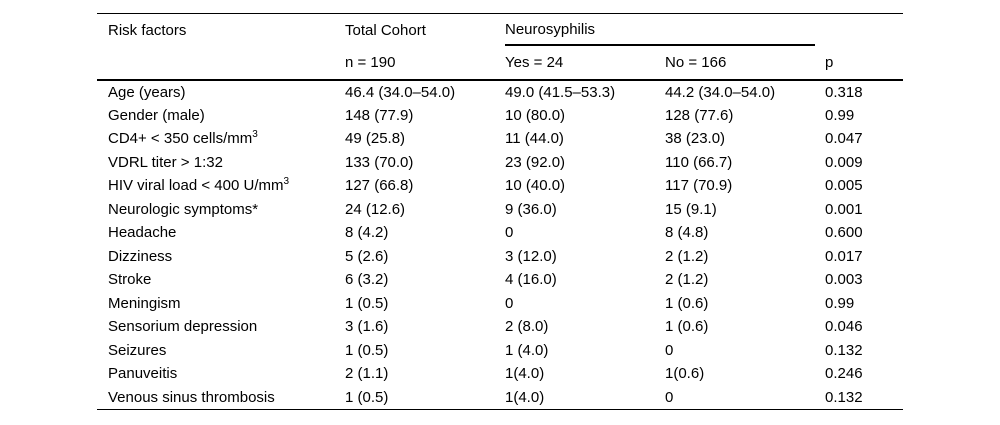 The height and width of the screenshot is (425, 1000). Describe the element at coordinates (221, 257) in the screenshot. I see `risk-factor-cell: Dizziness` at that location.